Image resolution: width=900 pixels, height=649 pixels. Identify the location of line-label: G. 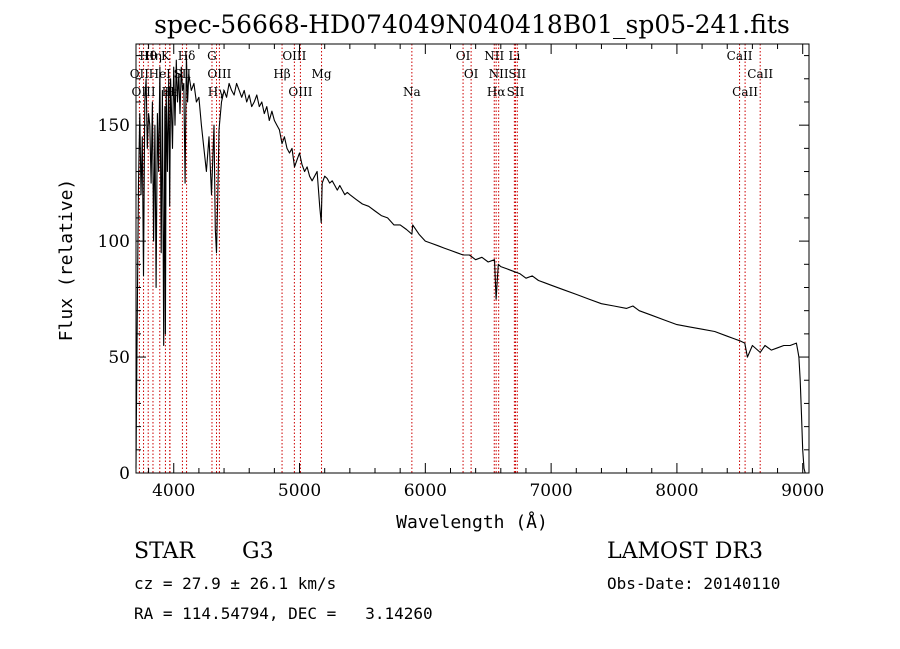
(212, 56).